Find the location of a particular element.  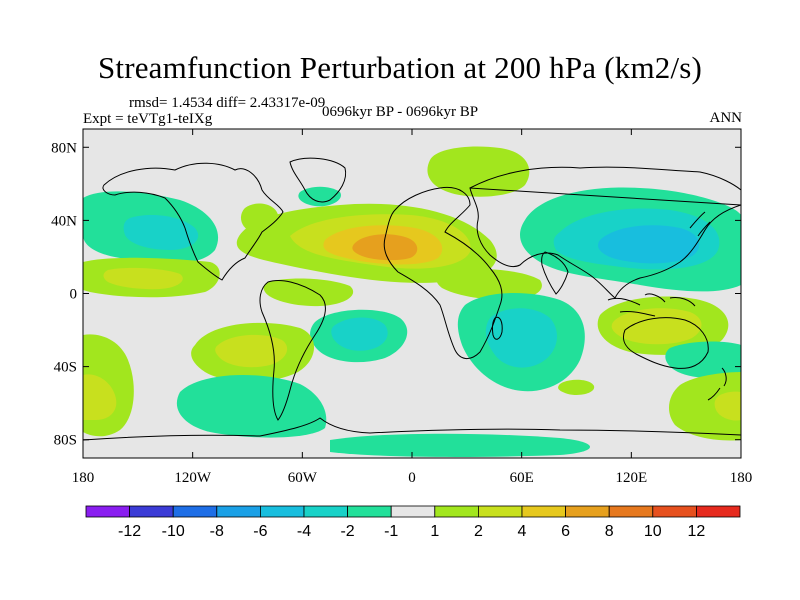

season-label: ANN is located at coordinates (726, 118).